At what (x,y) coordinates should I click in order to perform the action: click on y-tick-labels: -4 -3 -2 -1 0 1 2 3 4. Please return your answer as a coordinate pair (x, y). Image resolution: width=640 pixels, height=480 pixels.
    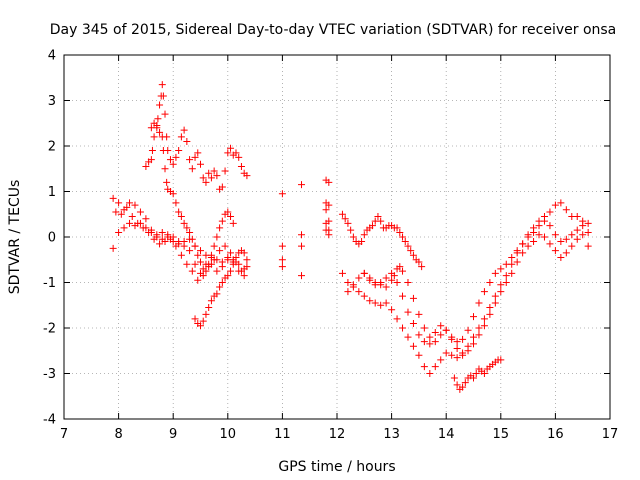
    Looking at the image, I should click on (49, 238).